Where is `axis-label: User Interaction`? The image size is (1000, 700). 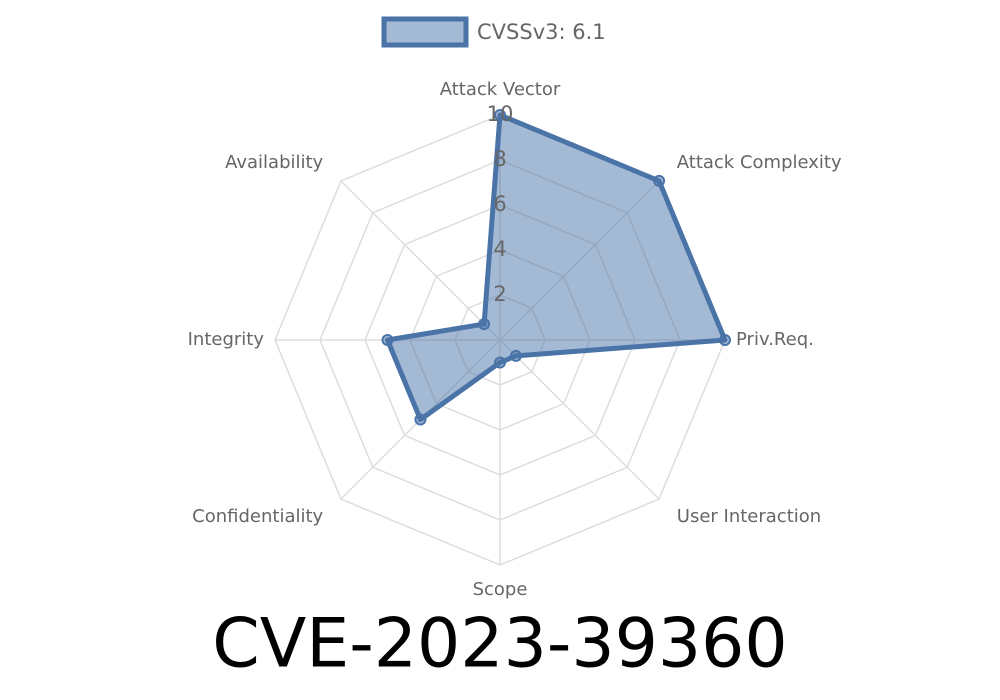 axis-label: User Interaction is located at coordinates (749, 516).